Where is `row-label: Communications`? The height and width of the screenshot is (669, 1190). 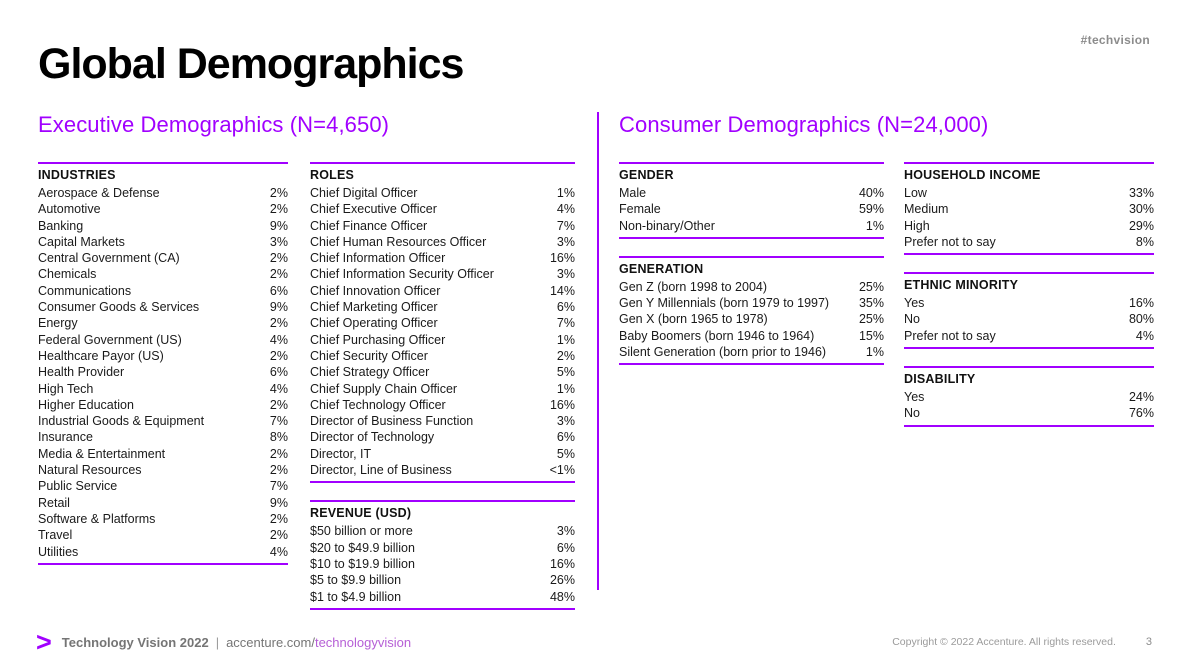
row-label: Communications is located at coordinates (85, 290).